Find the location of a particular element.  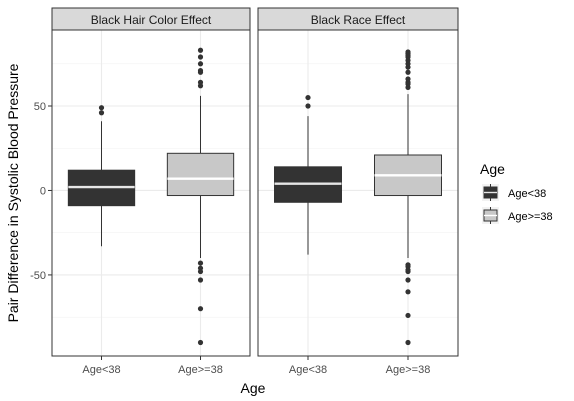

box-body is located at coordinates (200, 174).